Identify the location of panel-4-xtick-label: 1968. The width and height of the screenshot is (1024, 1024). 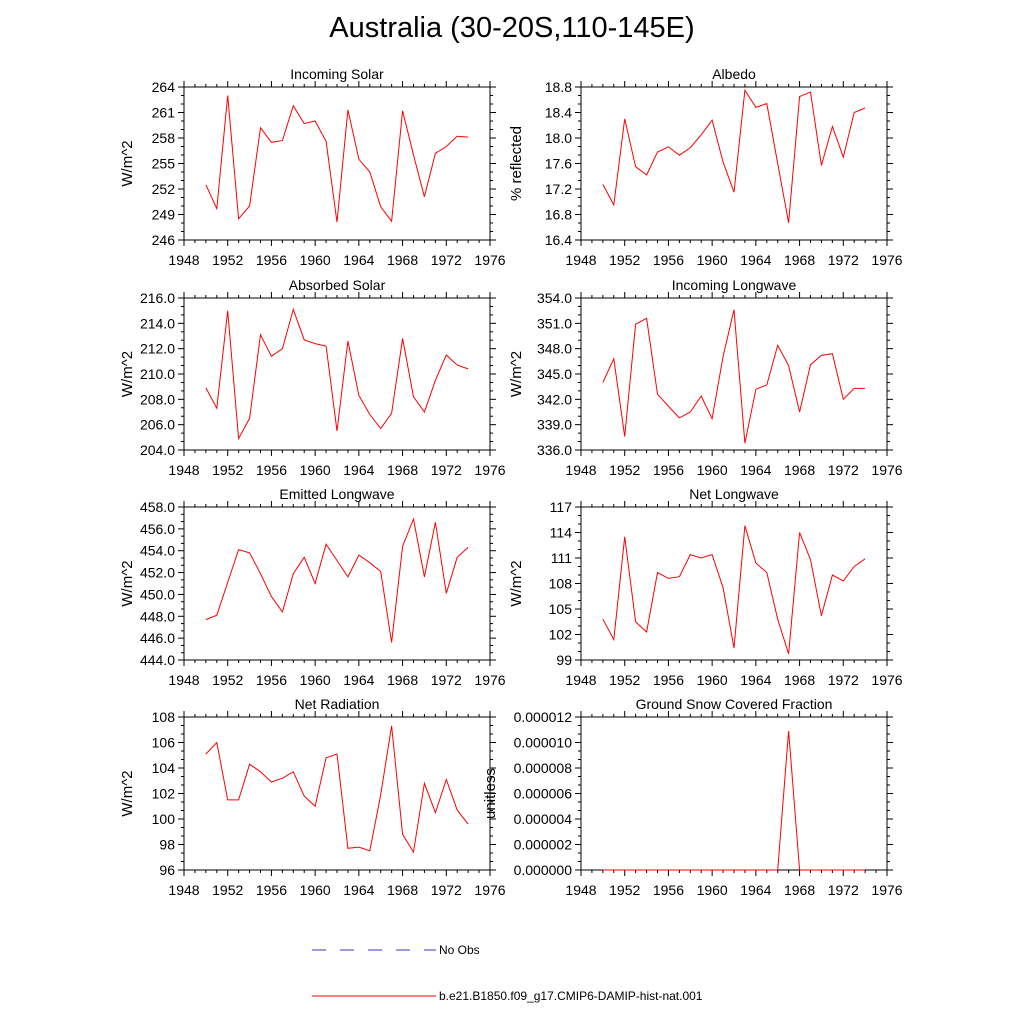
(799, 470).